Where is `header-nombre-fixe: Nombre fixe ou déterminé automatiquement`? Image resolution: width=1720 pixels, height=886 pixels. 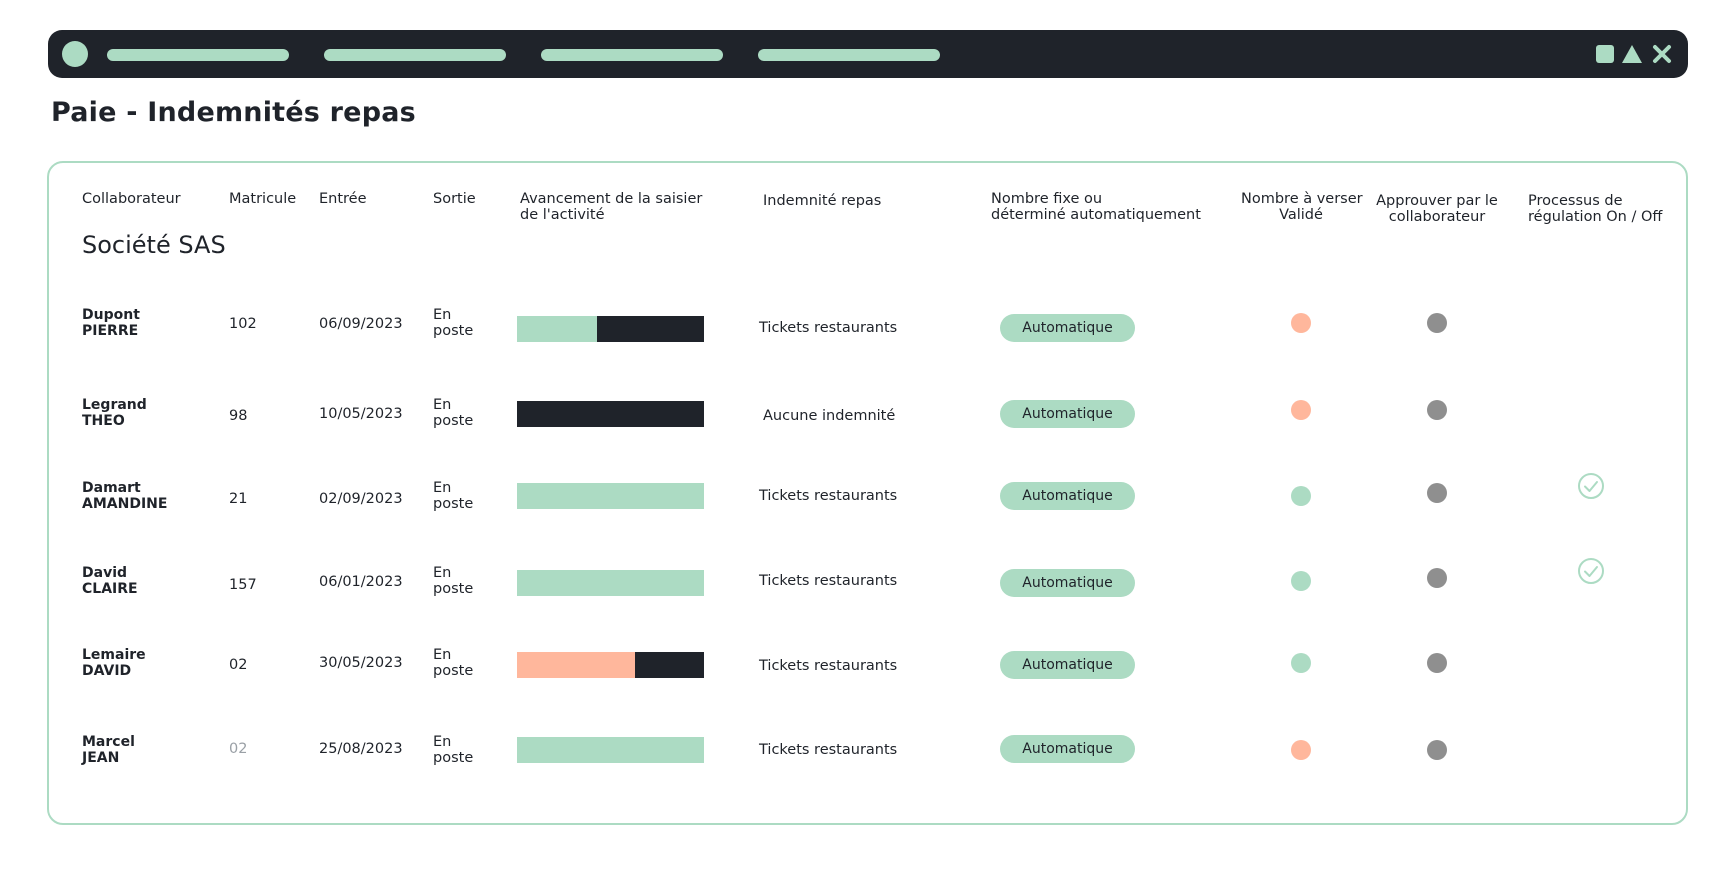
header-nombre-fixe: Nombre fixe ou déterminé automatiquement is located at coordinates (1096, 207).